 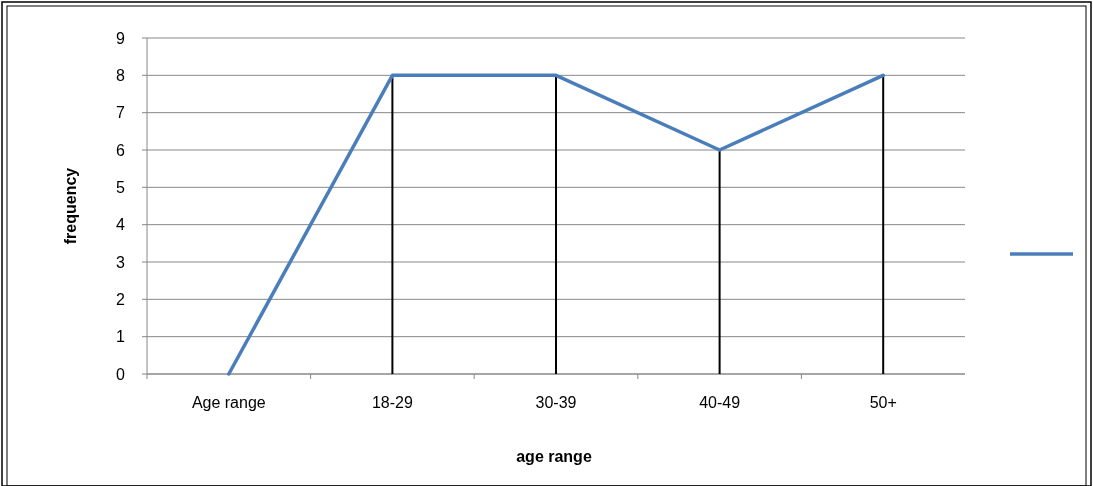 What do you see at coordinates (556, 402) in the screenshot?
I see `x-tick-label: 30-39` at bounding box center [556, 402].